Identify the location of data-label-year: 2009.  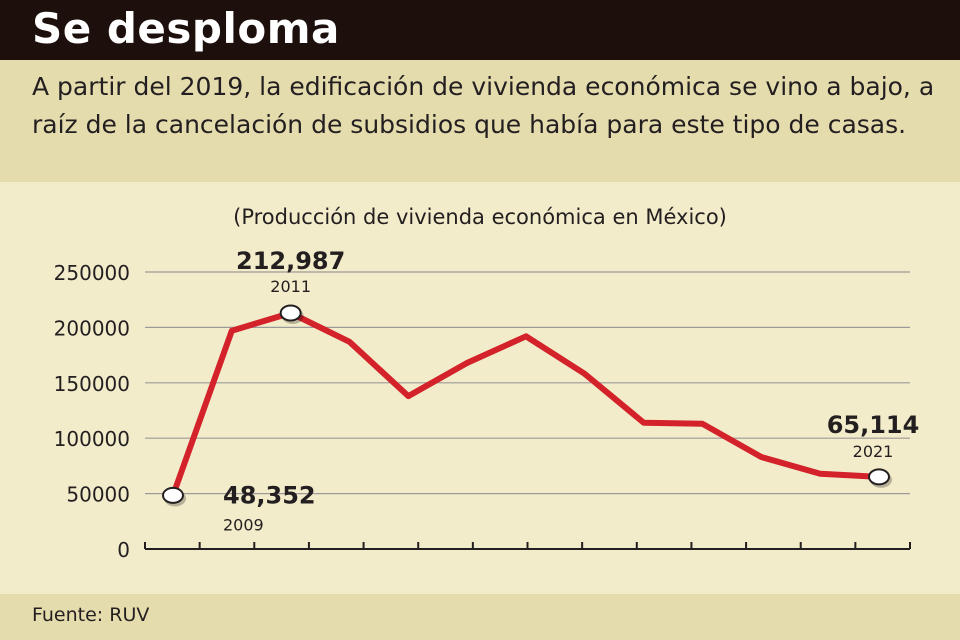
(243, 524).